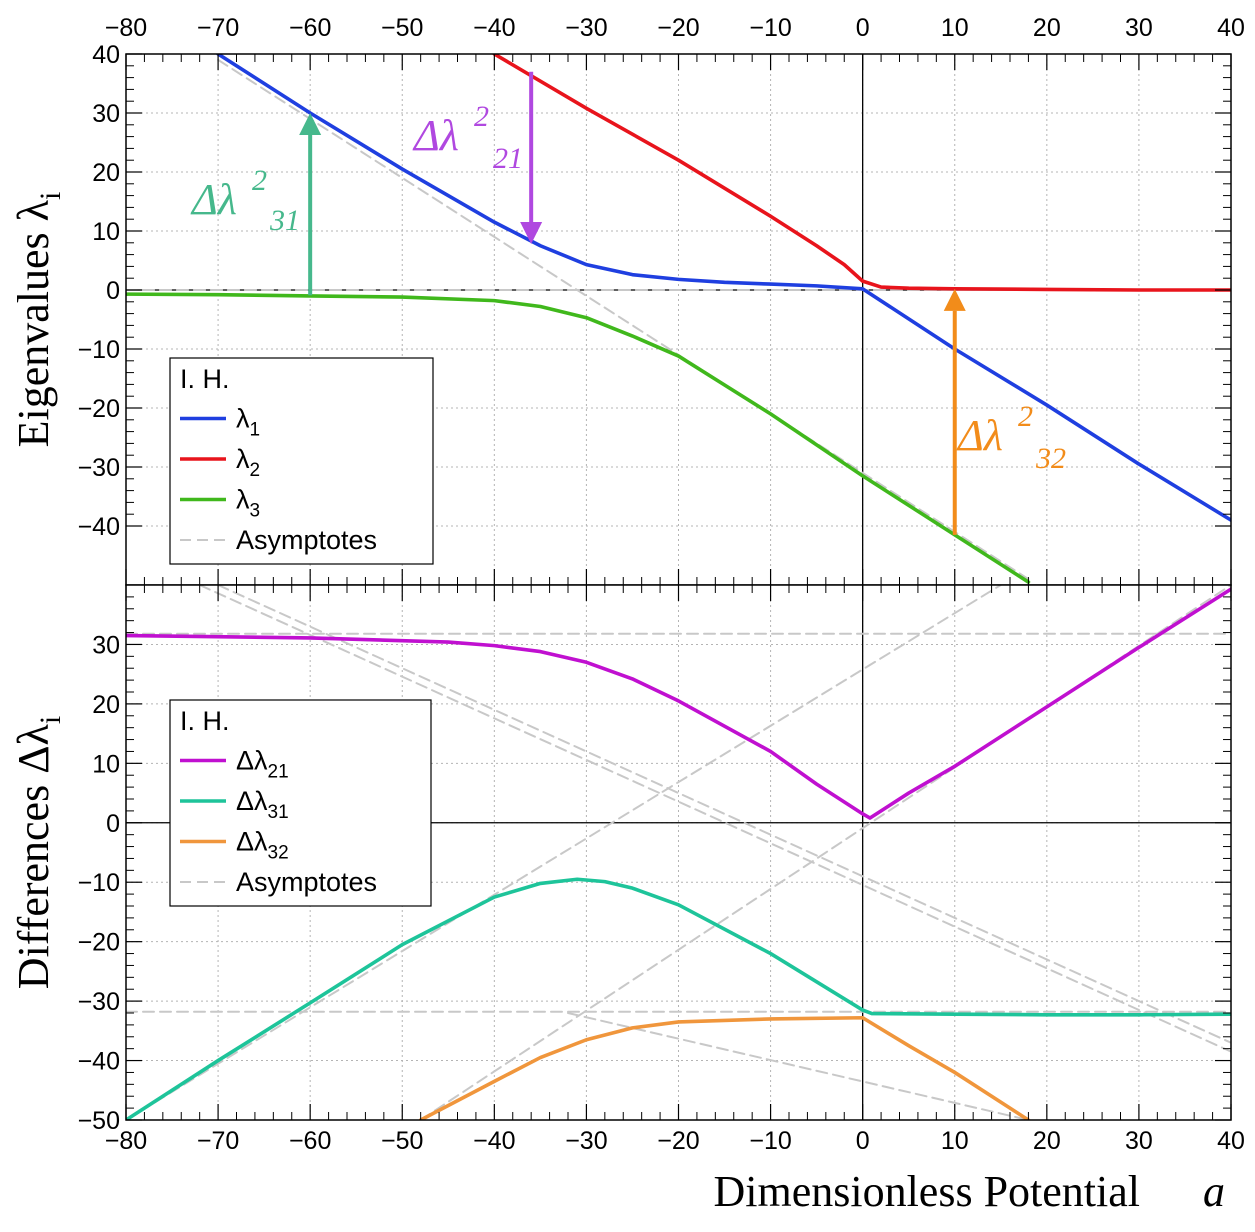 The width and height of the screenshot is (1255, 1232). I want to click on annotation-label-d32: Δλ, so click(979, 435).